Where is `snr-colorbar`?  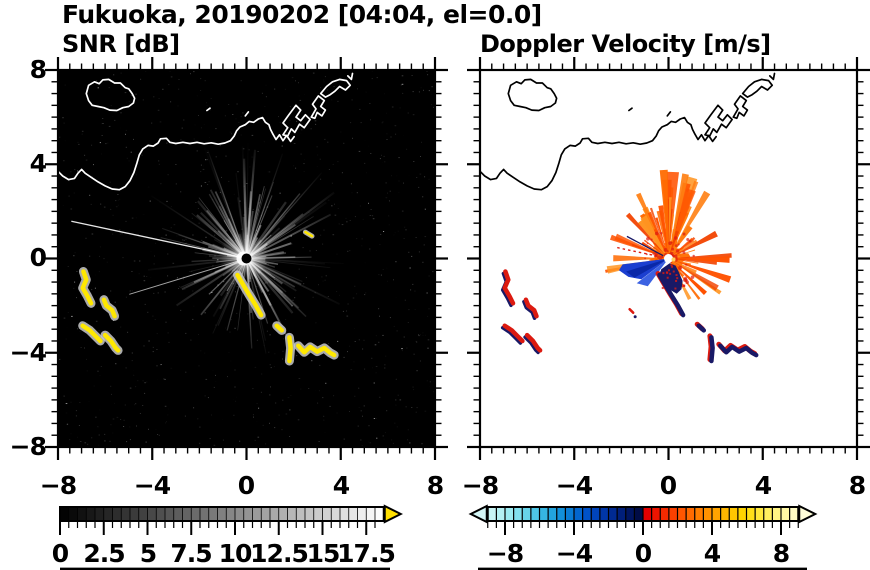 snr-colorbar is located at coordinates (231, 537).